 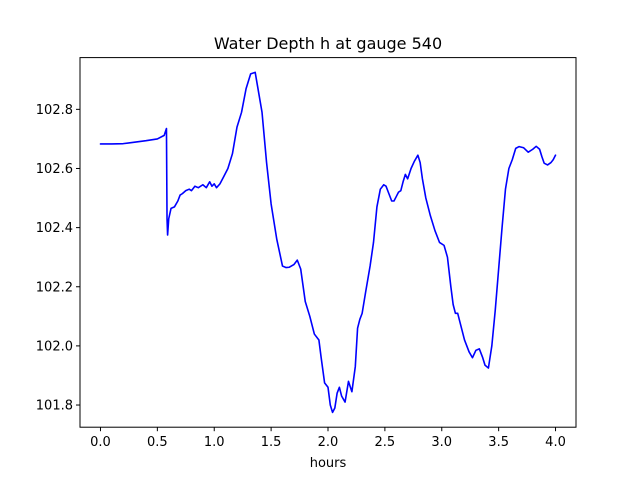 I want to click on x-tick-label: 1.0, so click(x=214, y=442).